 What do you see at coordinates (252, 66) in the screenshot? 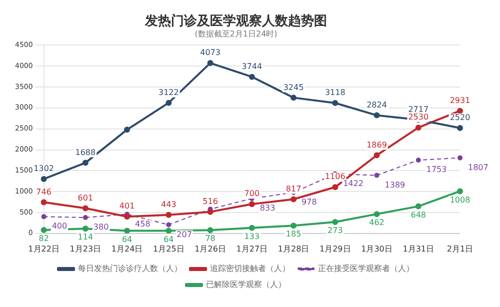
I see `data-label: 3744` at bounding box center [252, 66].